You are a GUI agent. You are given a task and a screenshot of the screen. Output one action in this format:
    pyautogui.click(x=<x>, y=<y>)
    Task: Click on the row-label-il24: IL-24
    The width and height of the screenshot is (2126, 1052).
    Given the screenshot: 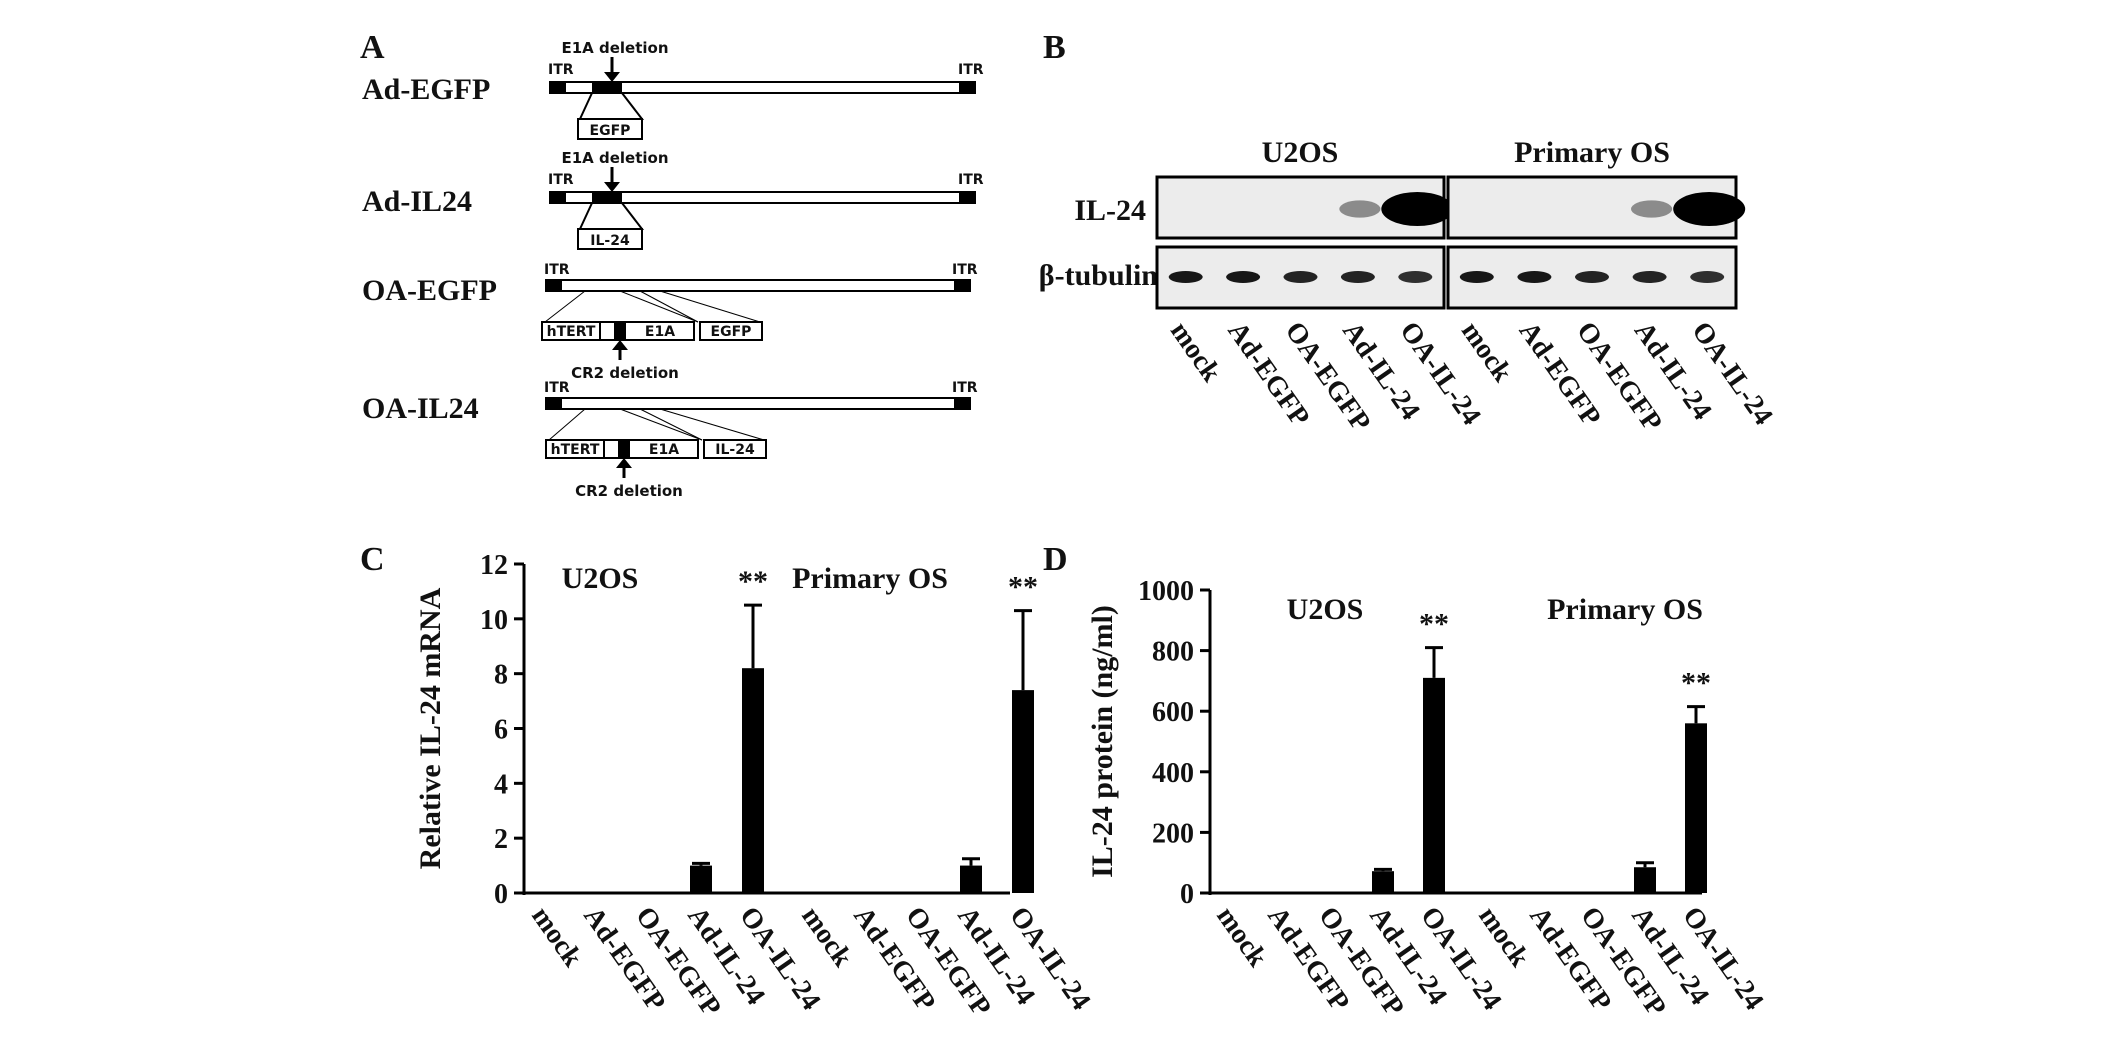 What is the action you would take?
    pyautogui.click(x=1110, y=210)
    